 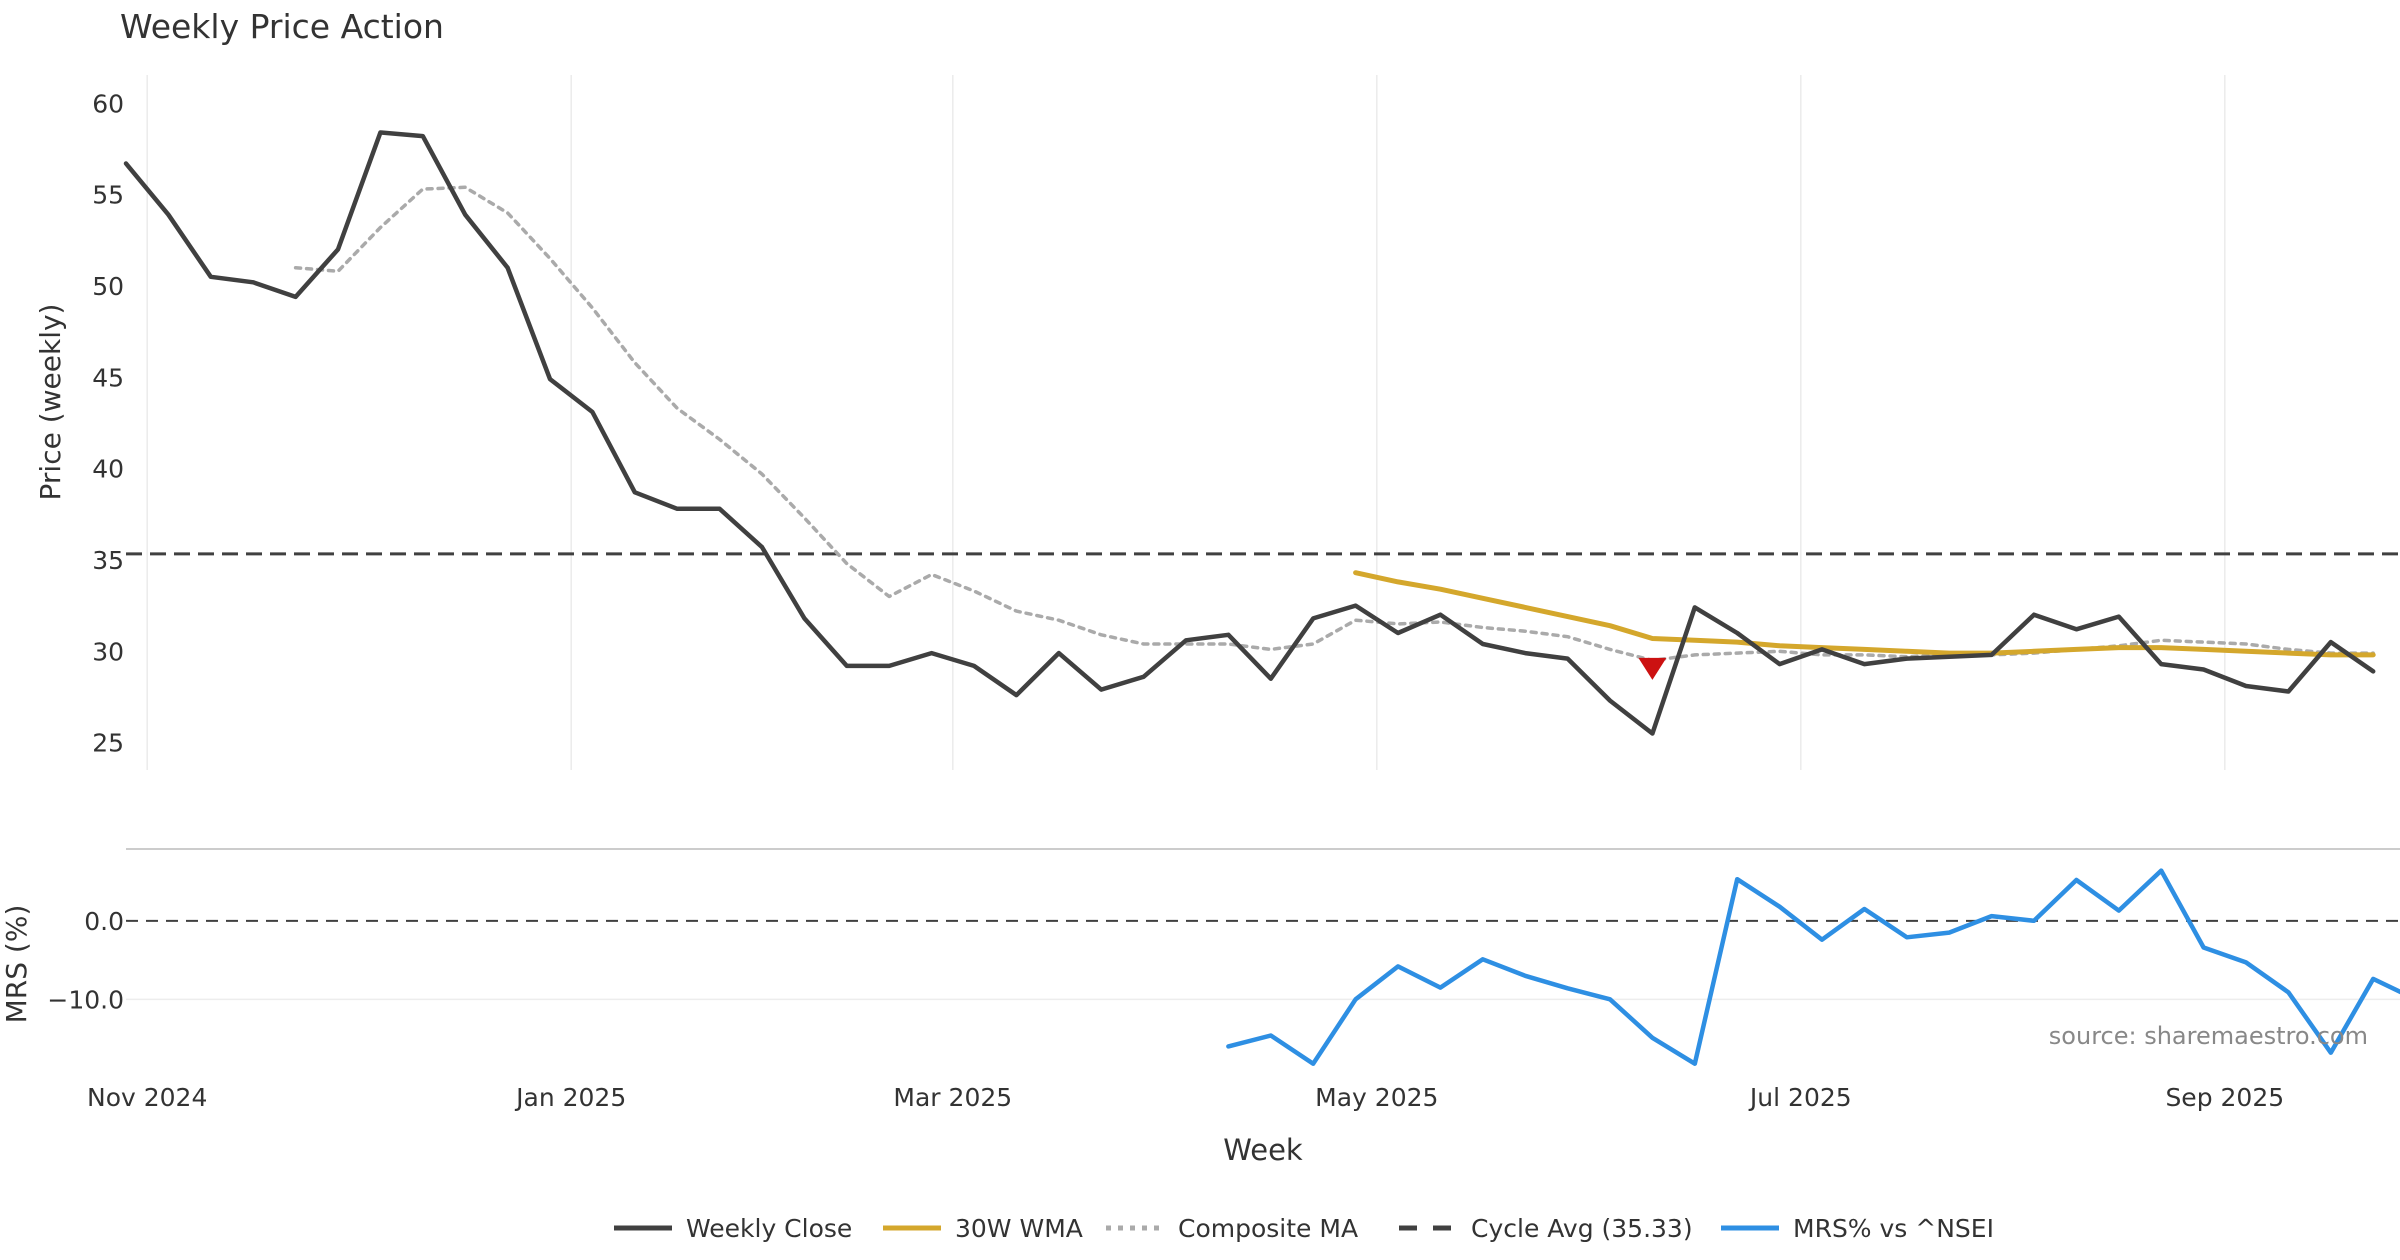 I want to click on price-y-label: Price (weekly), so click(x=50, y=402).